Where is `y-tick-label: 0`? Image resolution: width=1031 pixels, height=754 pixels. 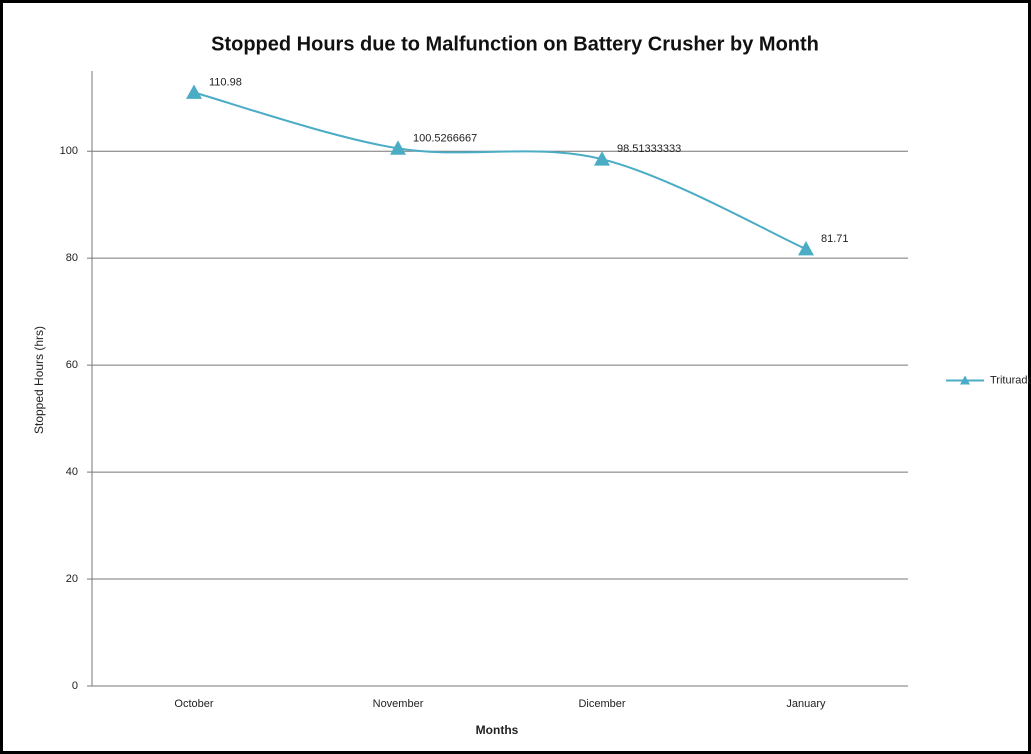 y-tick-label: 0 is located at coordinates (75, 686).